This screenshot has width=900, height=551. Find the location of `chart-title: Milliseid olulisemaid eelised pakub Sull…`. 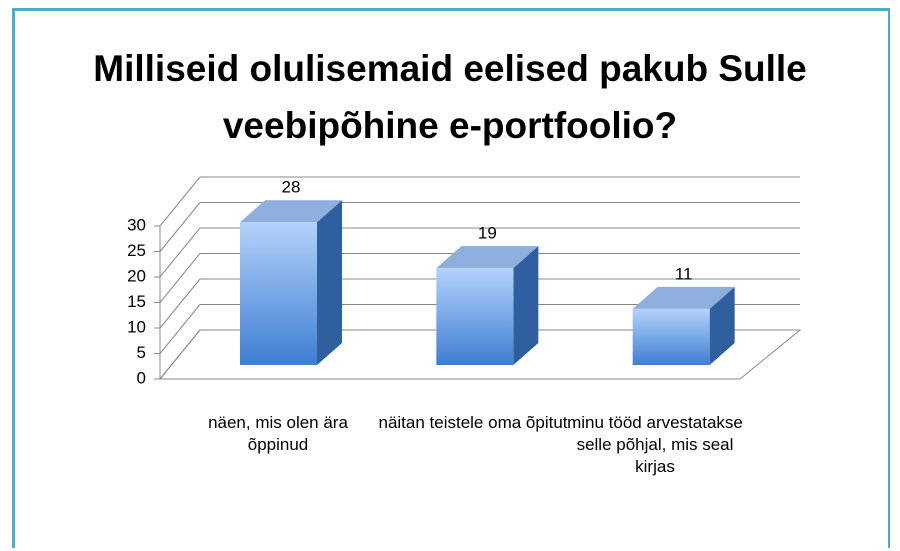

chart-title: Milliseid olulisemaid eelised pakub Sull… is located at coordinates (450, 97).